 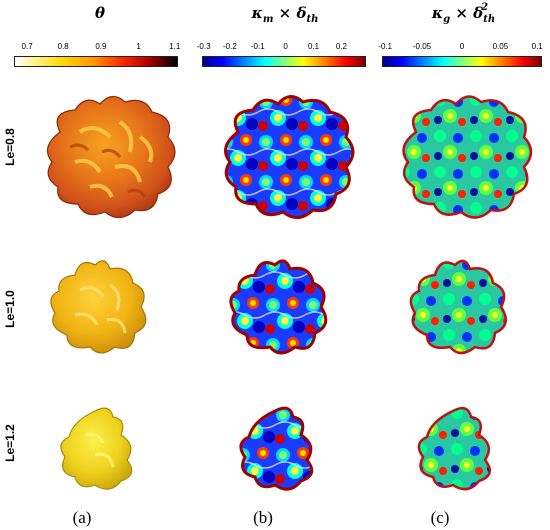 What do you see at coordinates (10, 147) in the screenshot?
I see `row-label-le-0-8: Le=0.8` at bounding box center [10, 147].